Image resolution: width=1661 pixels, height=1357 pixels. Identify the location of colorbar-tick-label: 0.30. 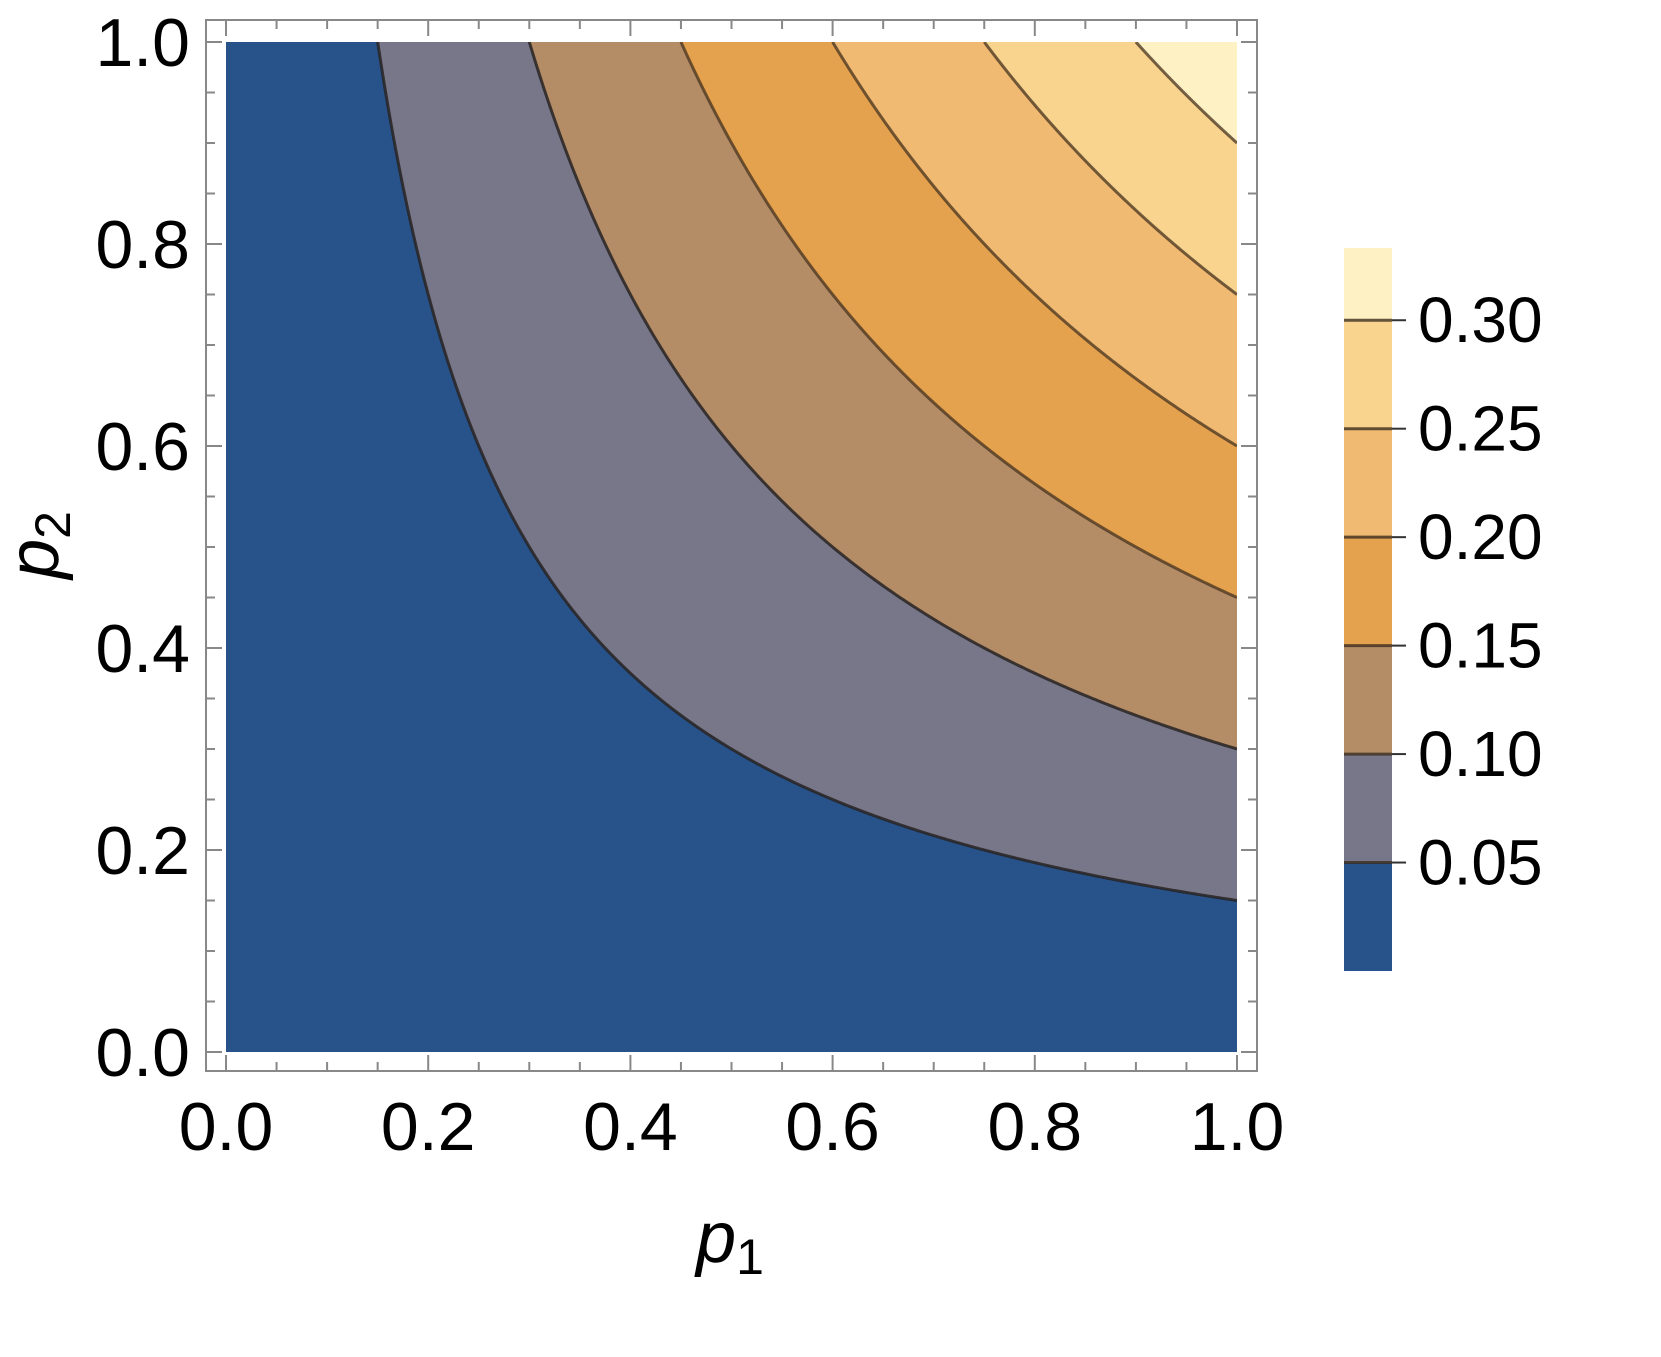
(1480, 320).